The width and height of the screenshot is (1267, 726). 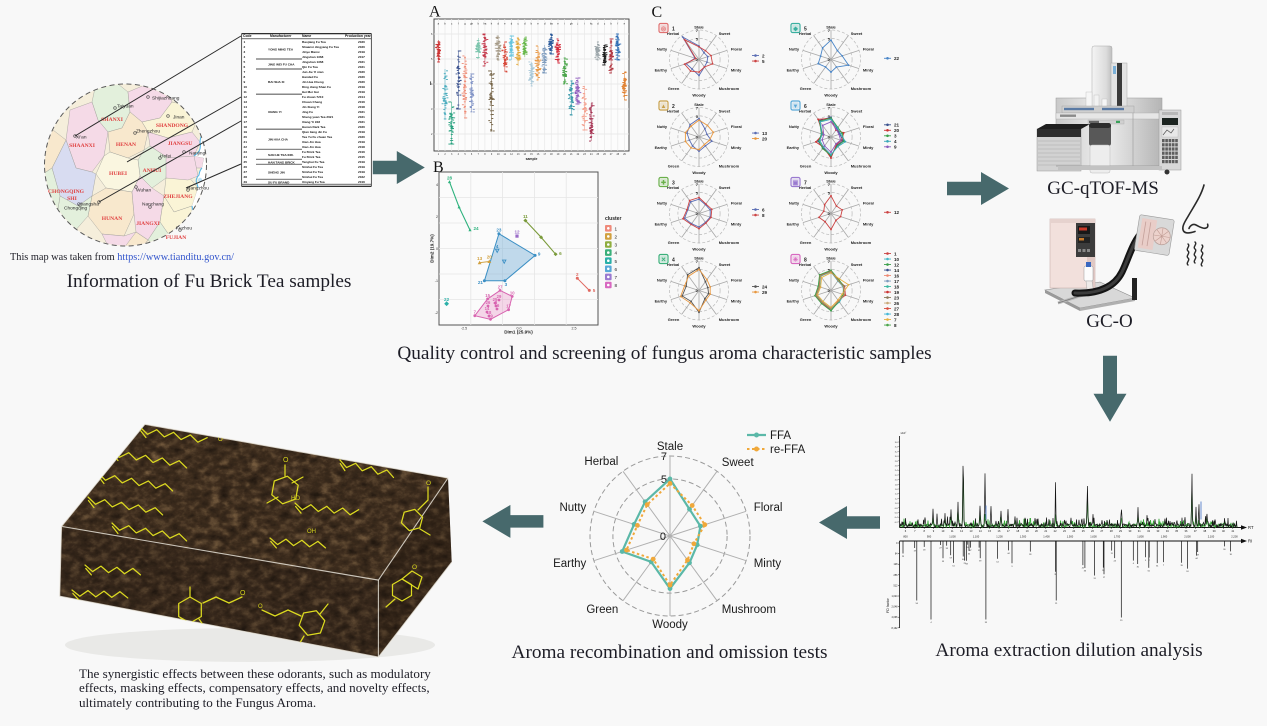 What do you see at coordinates (464, 329) in the screenshot?
I see `svg-text: -2.5` at bounding box center [464, 329].